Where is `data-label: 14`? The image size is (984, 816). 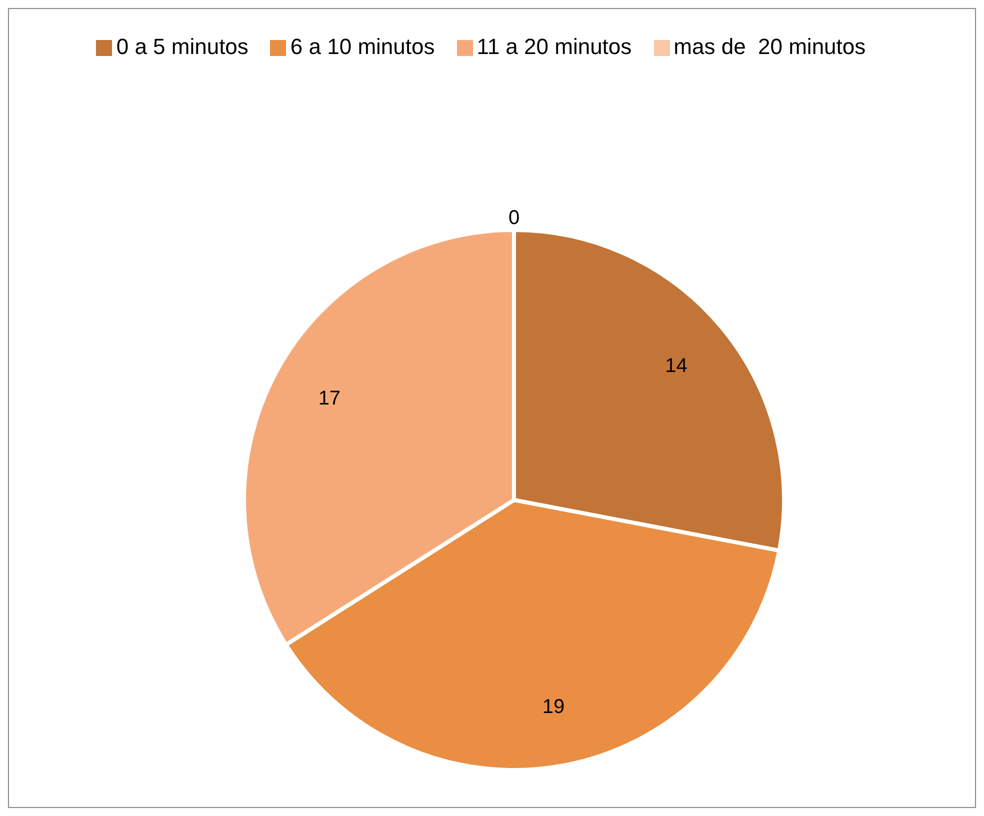 data-label: 14 is located at coordinates (676, 365).